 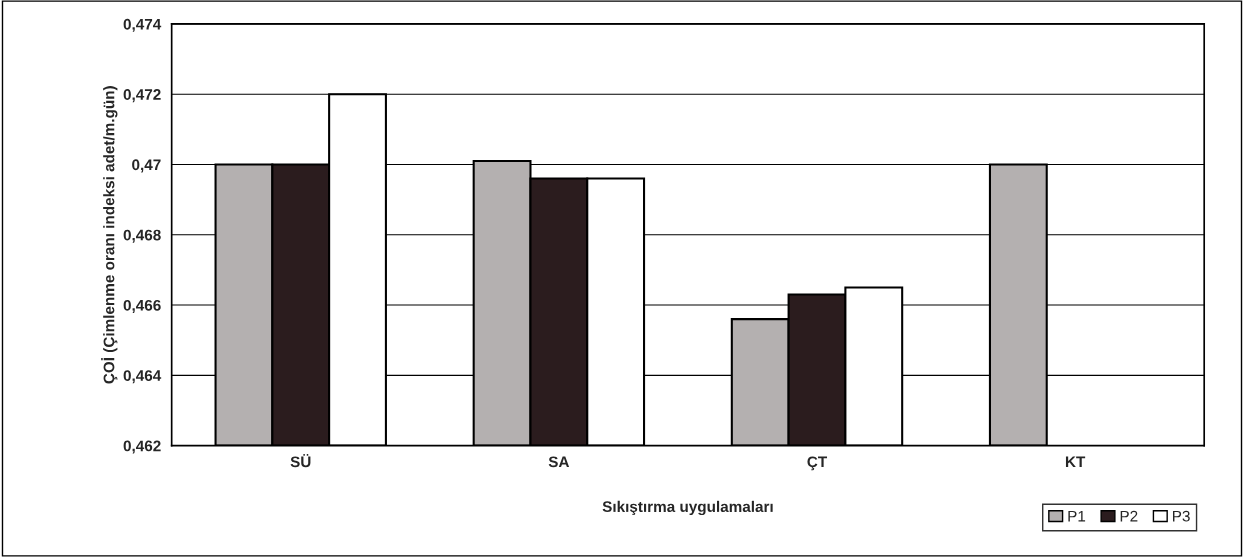 What do you see at coordinates (109, 235) in the screenshot?
I see `y-axis-title: ÇOİ (Çimlenme oranı indeksi adet/m.gün)` at bounding box center [109, 235].